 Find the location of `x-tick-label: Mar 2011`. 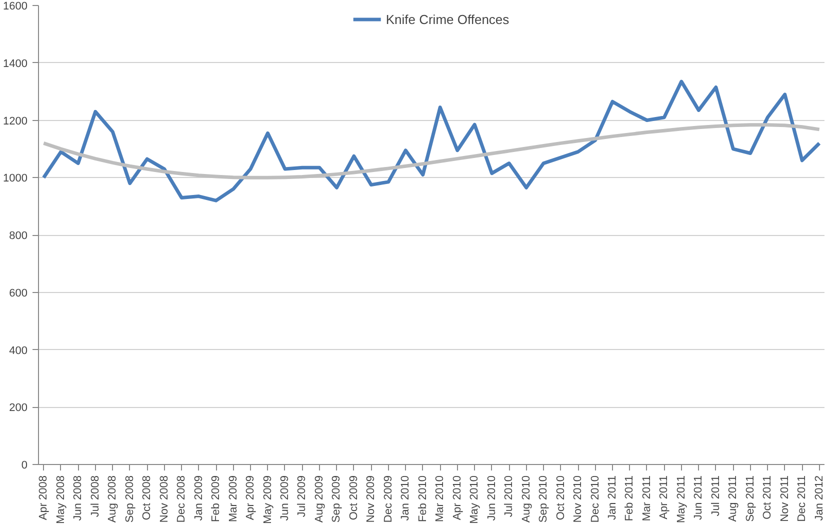

x-tick-label: Mar 2011 is located at coordinates (646, 499).